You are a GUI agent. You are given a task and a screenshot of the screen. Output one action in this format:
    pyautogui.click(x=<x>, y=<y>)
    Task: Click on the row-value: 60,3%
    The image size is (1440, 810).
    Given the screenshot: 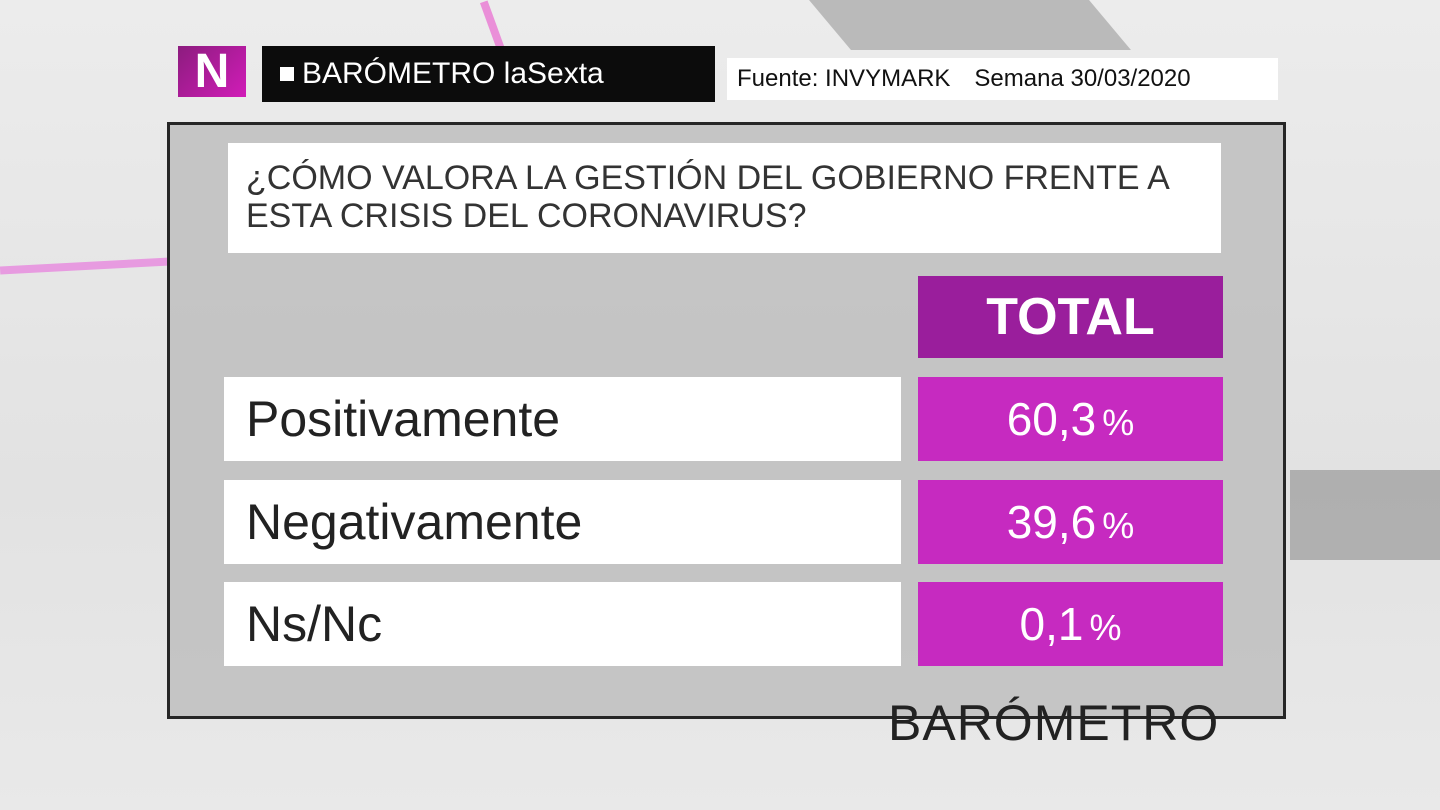 What is the action you would take?
    pyautogui.click(x=1070, y=419)
    